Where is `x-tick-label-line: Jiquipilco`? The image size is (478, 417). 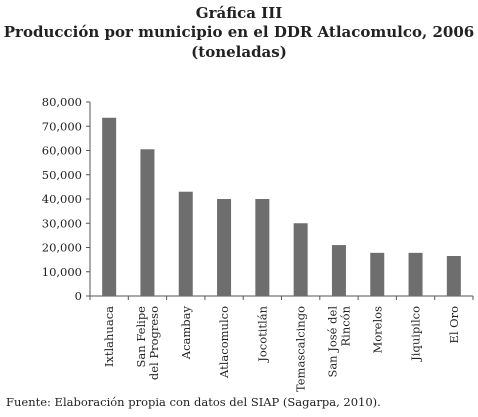
x-tick-label-line: Jiquipilco is located at coordinates (416, 334).